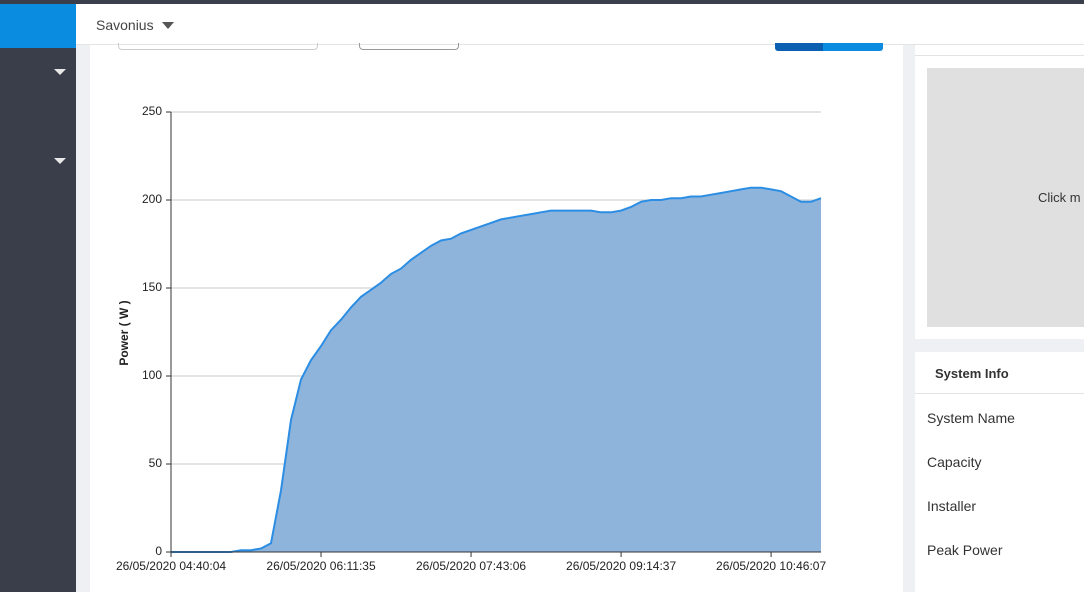 The image size is (1084, 592). What do you see at coordinates (171, 566) in the screenshot?
I see `x-tick-label: 26/05/2020 04:40:04` at bounding box center [171, 566].